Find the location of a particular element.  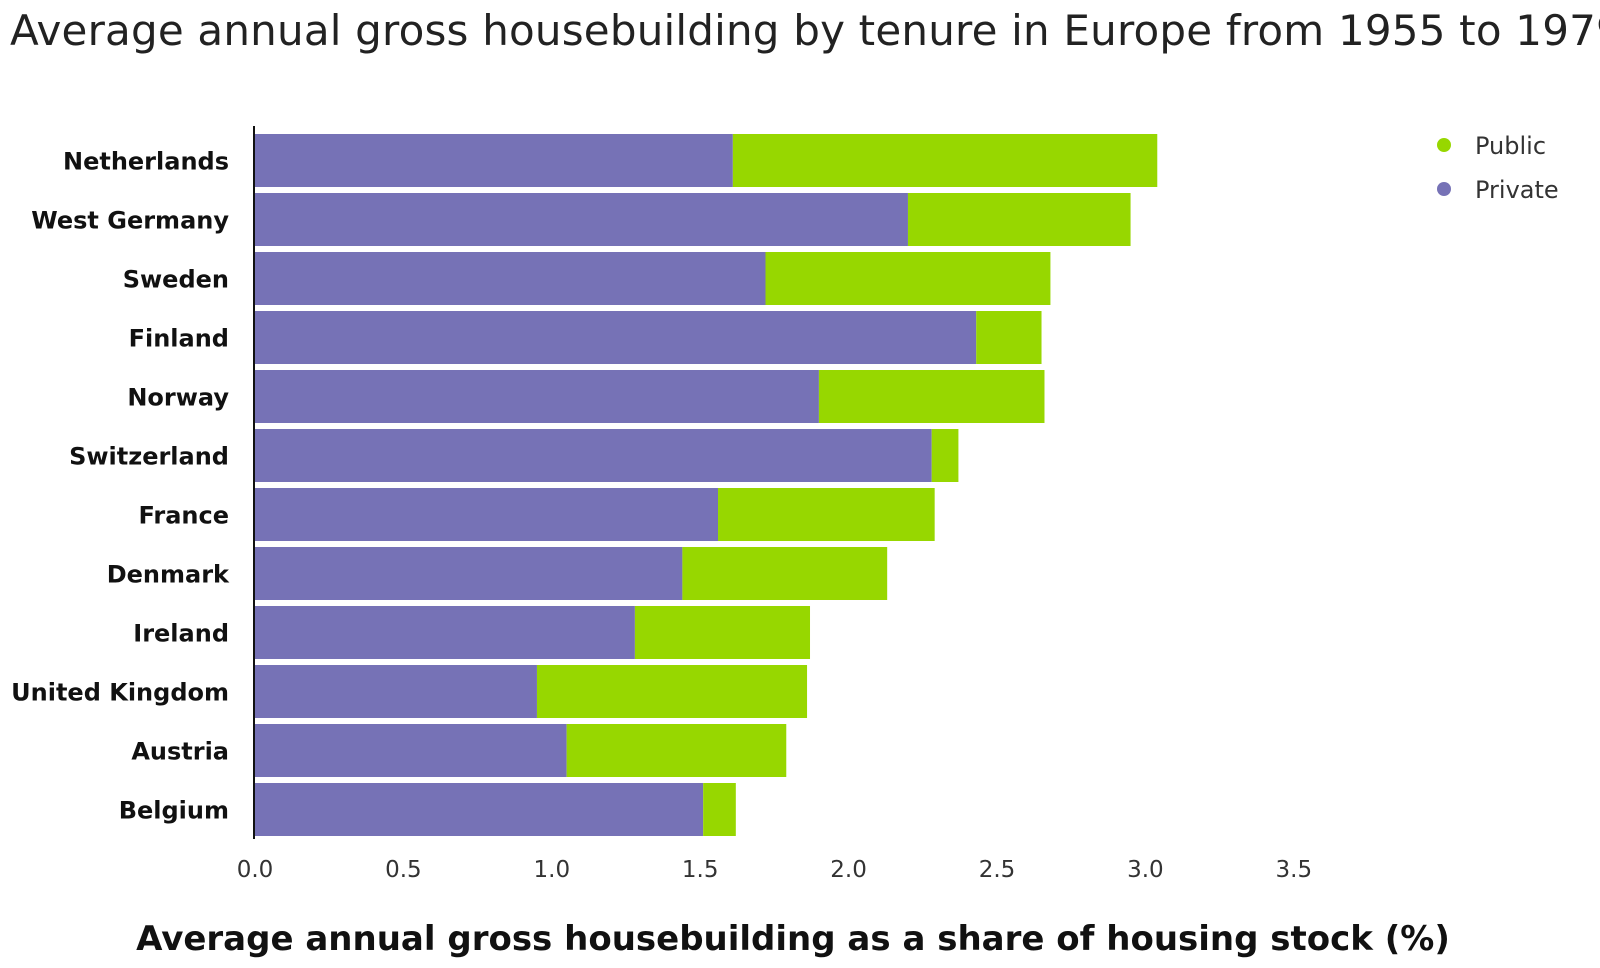

category-label-ireland: Ireland is located at coordinates (181, 634).